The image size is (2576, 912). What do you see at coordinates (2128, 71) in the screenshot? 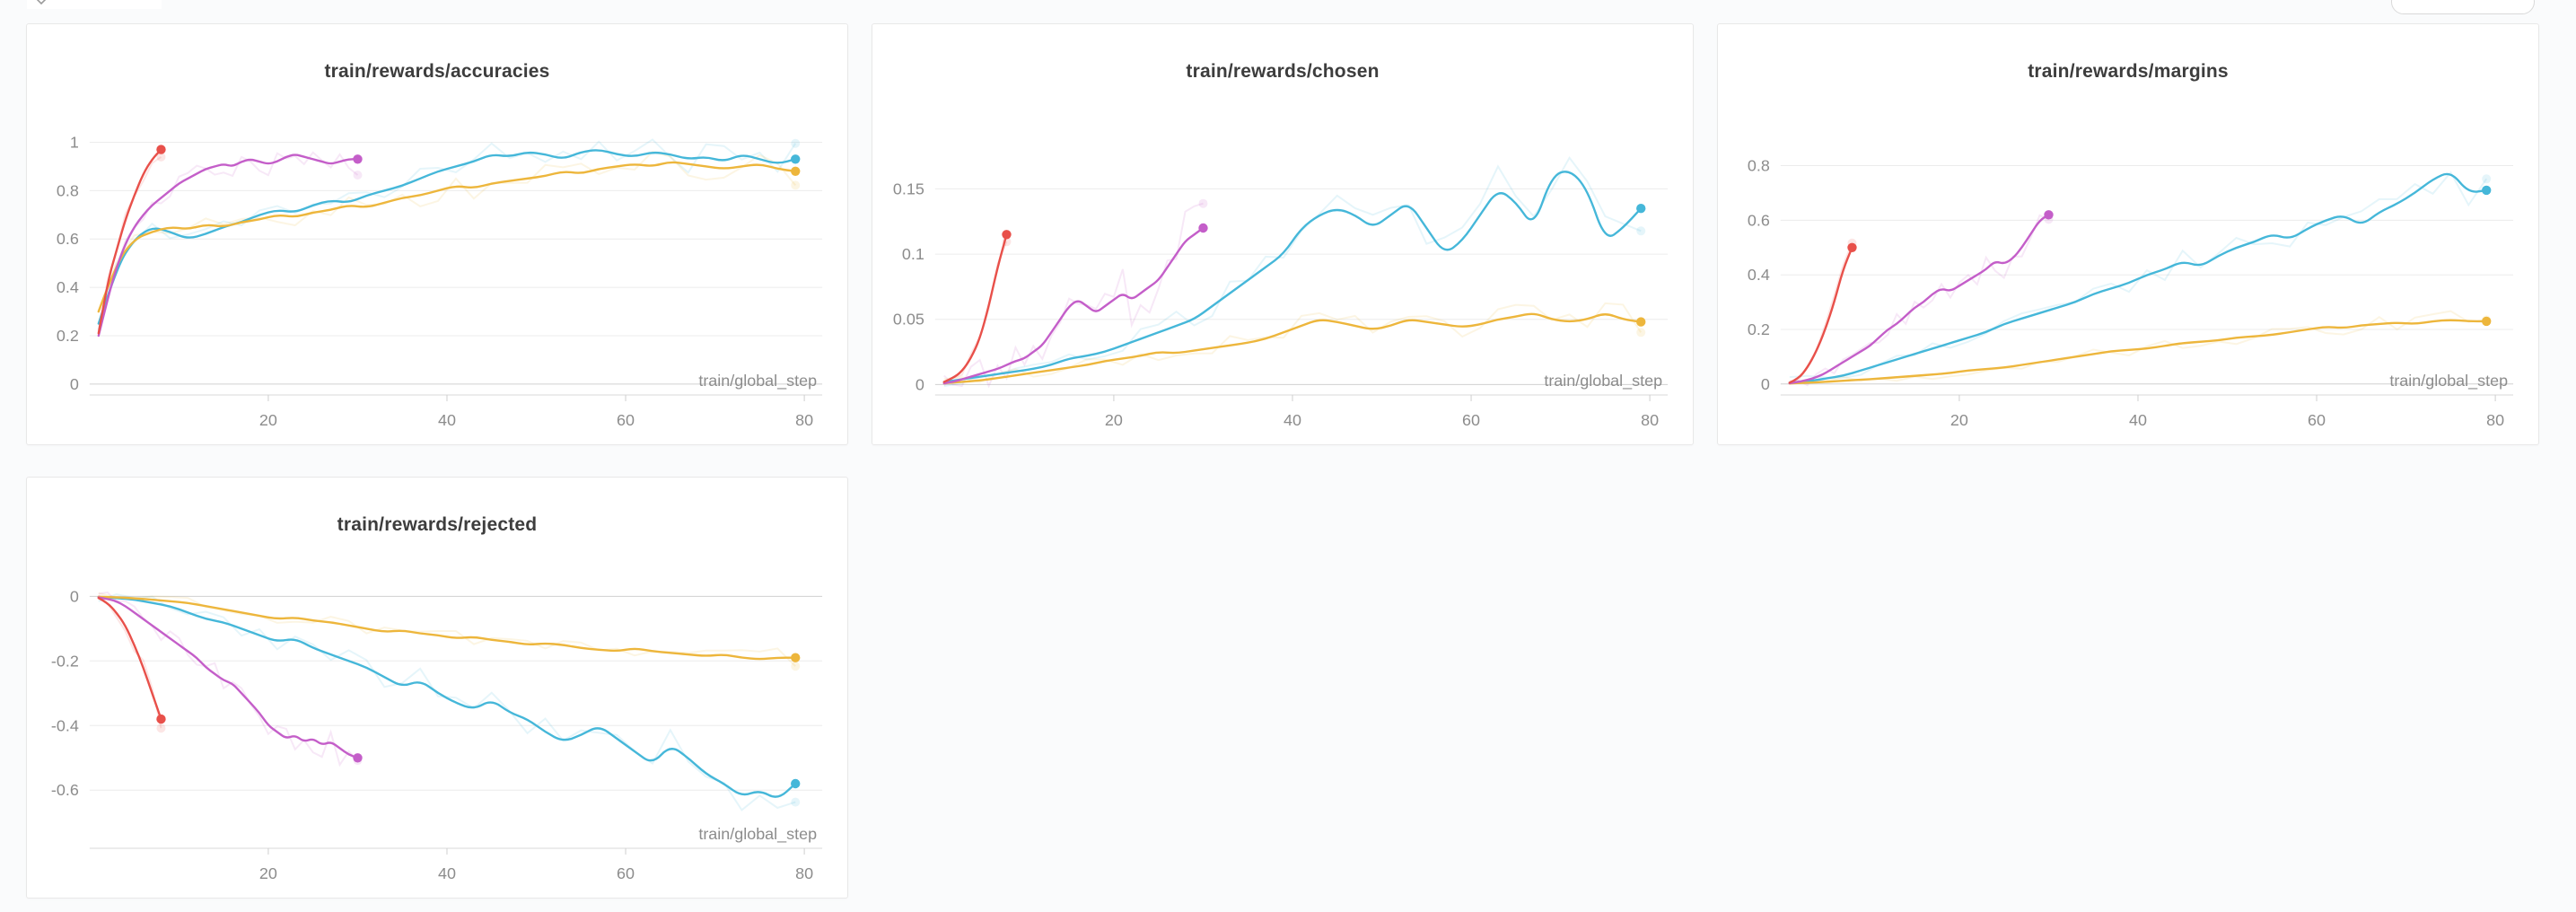
I see `chart-title: train/rewards/margins` at bounding box center [2128, 71].